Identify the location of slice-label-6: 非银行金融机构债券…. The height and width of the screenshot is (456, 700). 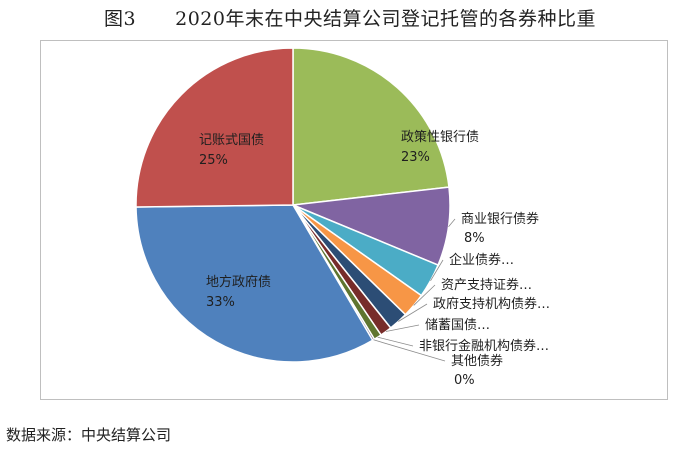
(484, 346).